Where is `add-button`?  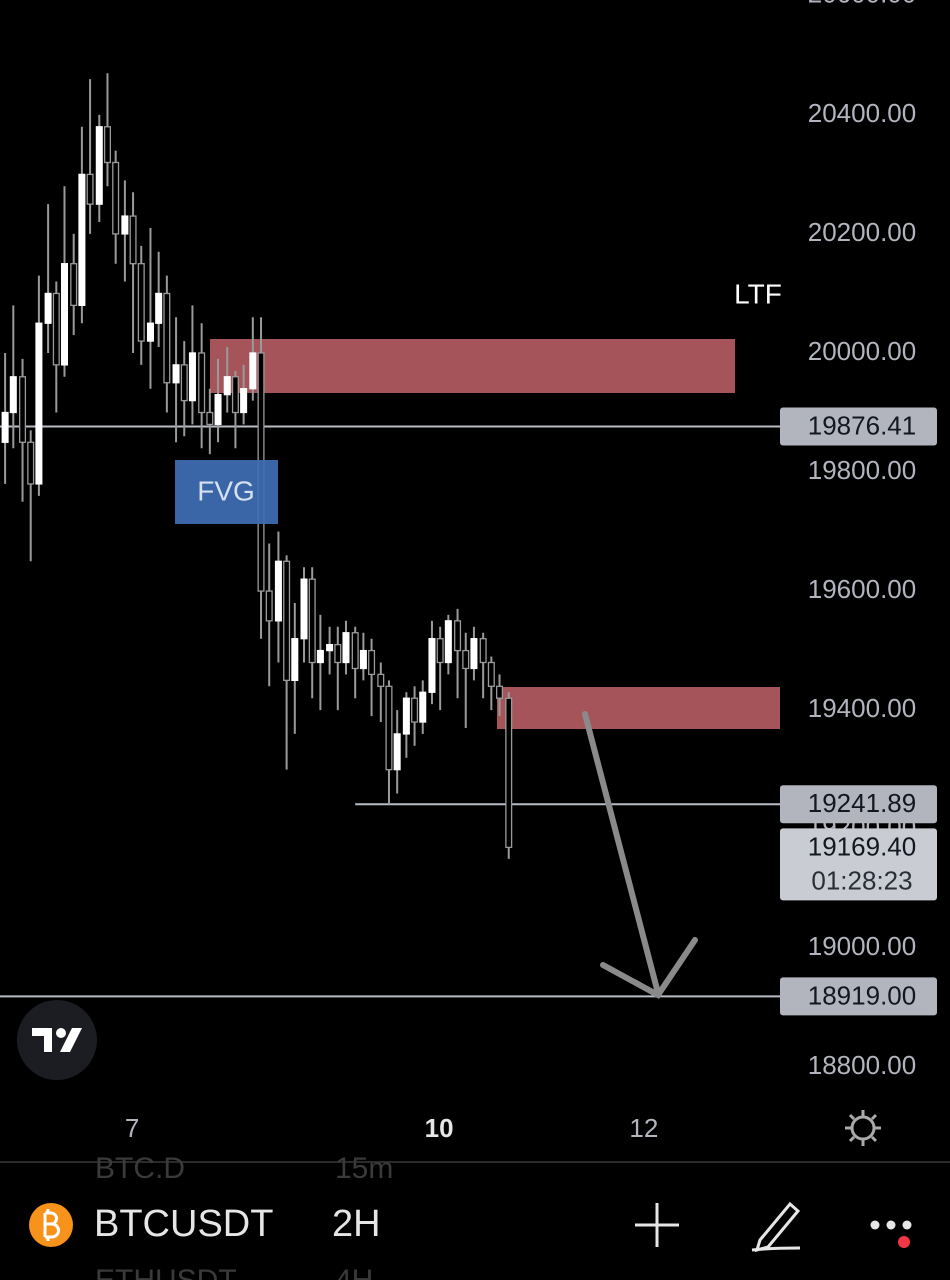
add-button is located at coordinates (657, 1225).